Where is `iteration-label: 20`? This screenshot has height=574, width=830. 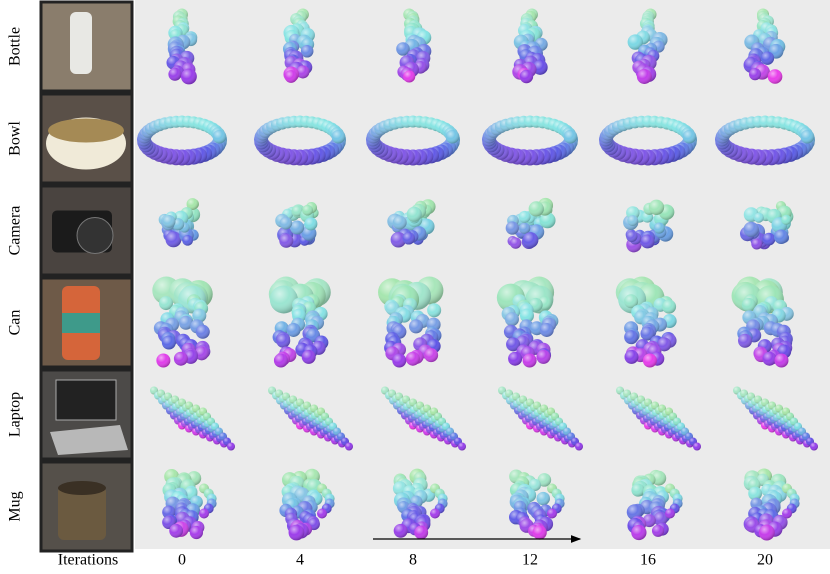 iteration-label: 20 is located at coordinates (765, 560).